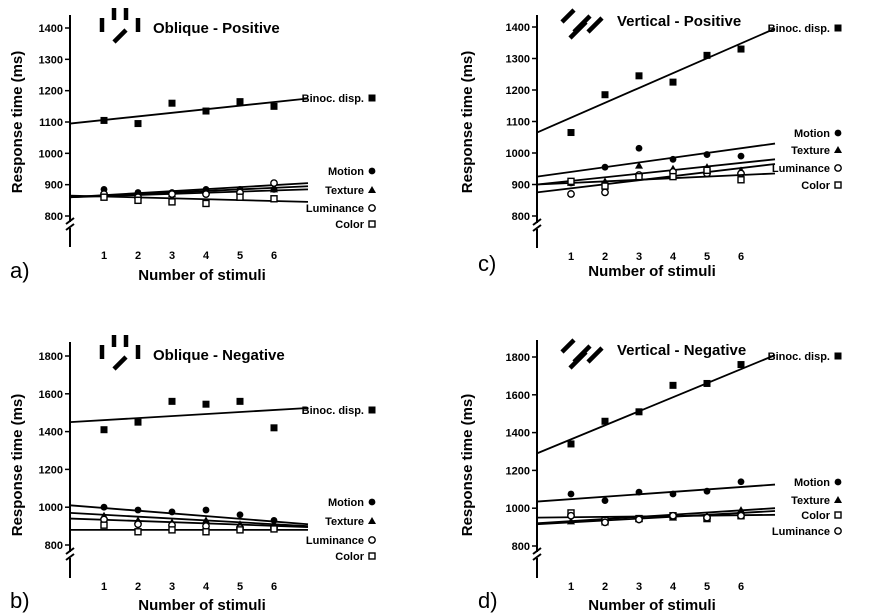  What do you see at coordinates (518, 396) in the screenshot?
I see `y-tick-label: 1600` at bounding box center [518, 396].